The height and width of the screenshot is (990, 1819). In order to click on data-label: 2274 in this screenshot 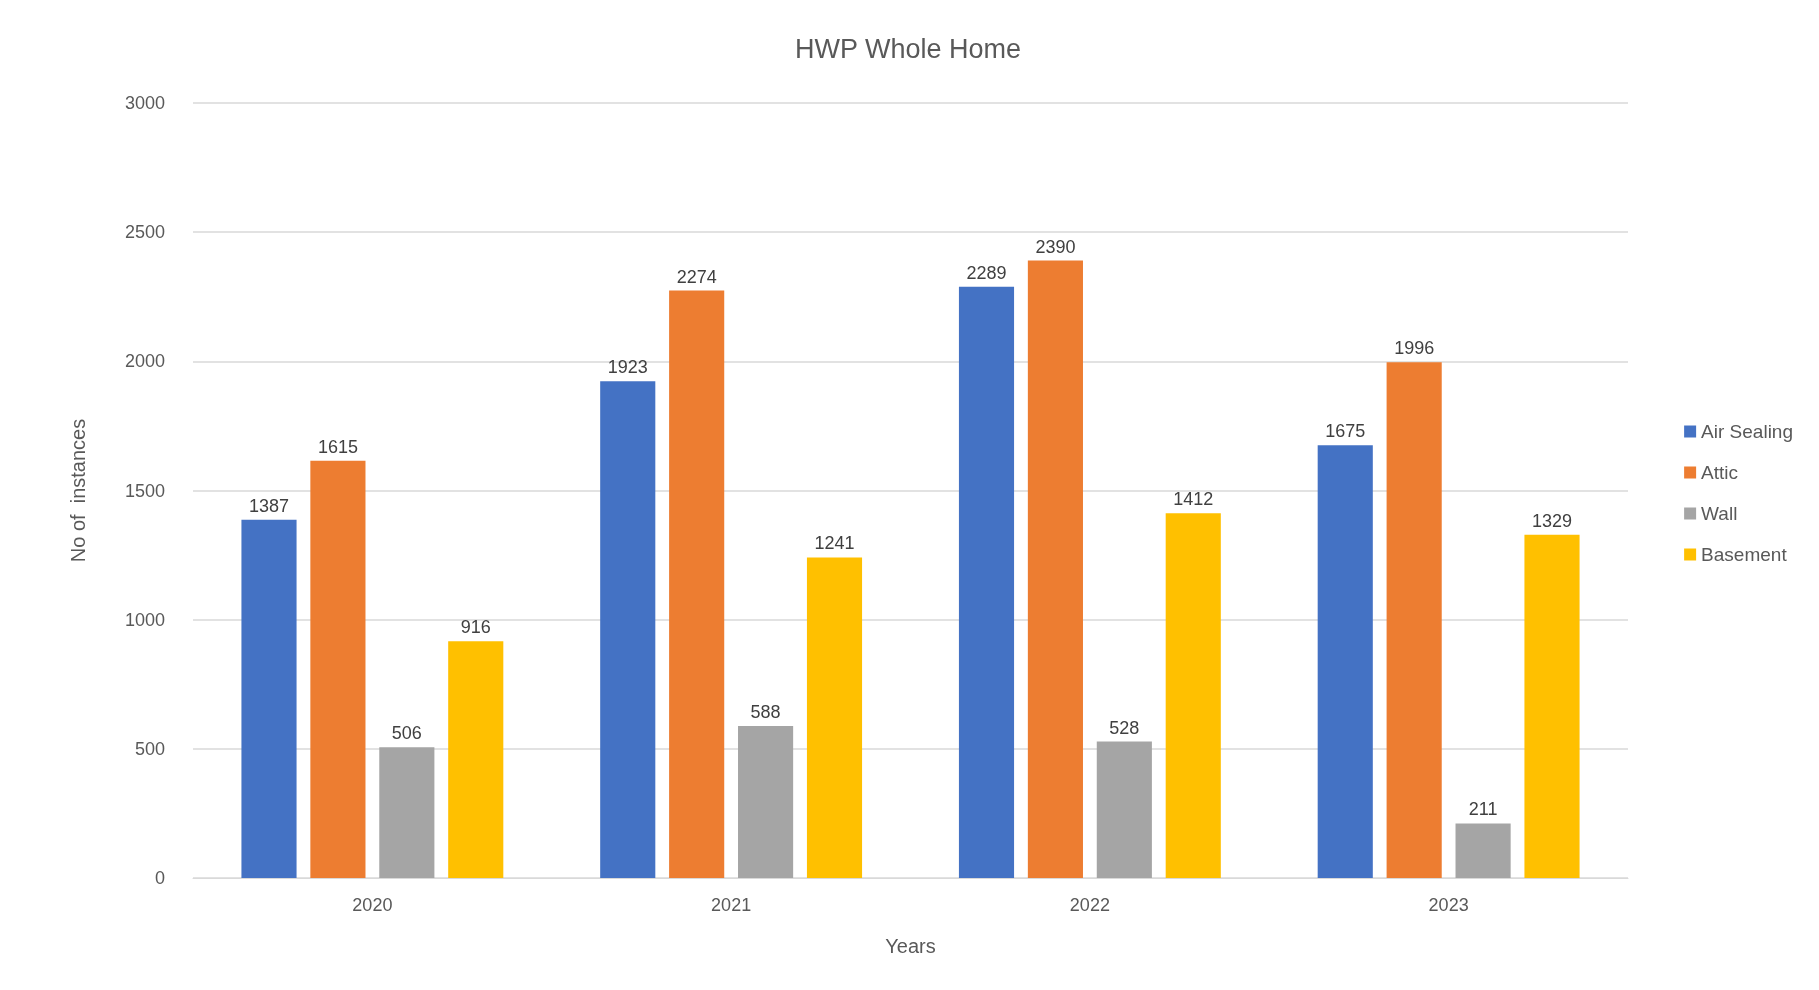, I will do `click(696, 276)`.